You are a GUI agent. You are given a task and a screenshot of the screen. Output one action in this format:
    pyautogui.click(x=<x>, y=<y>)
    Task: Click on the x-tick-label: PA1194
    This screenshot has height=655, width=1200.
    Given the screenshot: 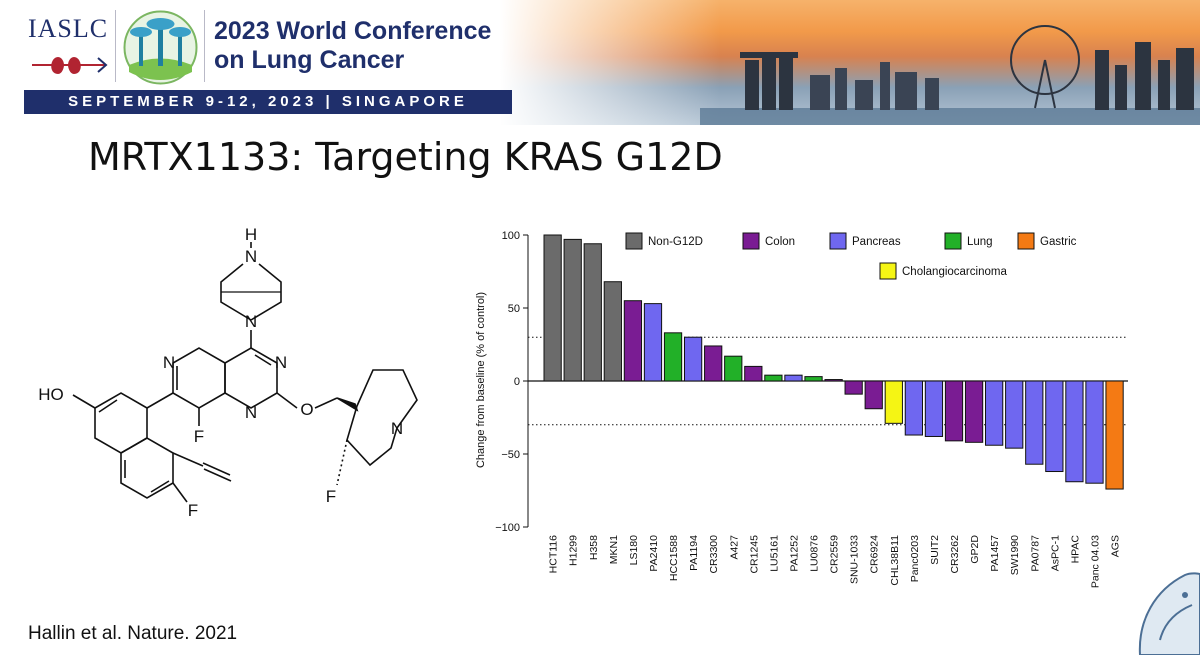 What is the action you would take?
    pyautogui.click(x=694, y=553)
    